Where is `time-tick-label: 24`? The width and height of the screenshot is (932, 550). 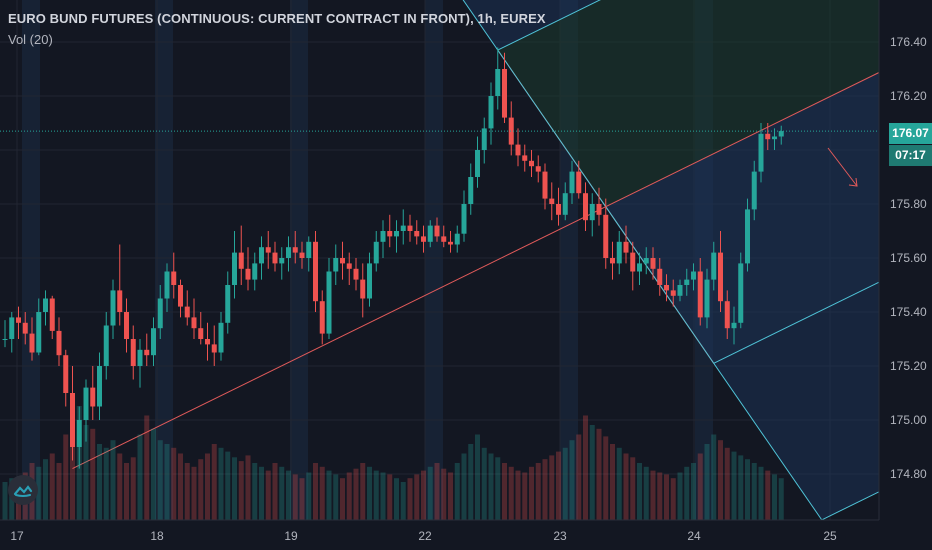
time-tick-label: 24 is located at coordinates (694, 536).